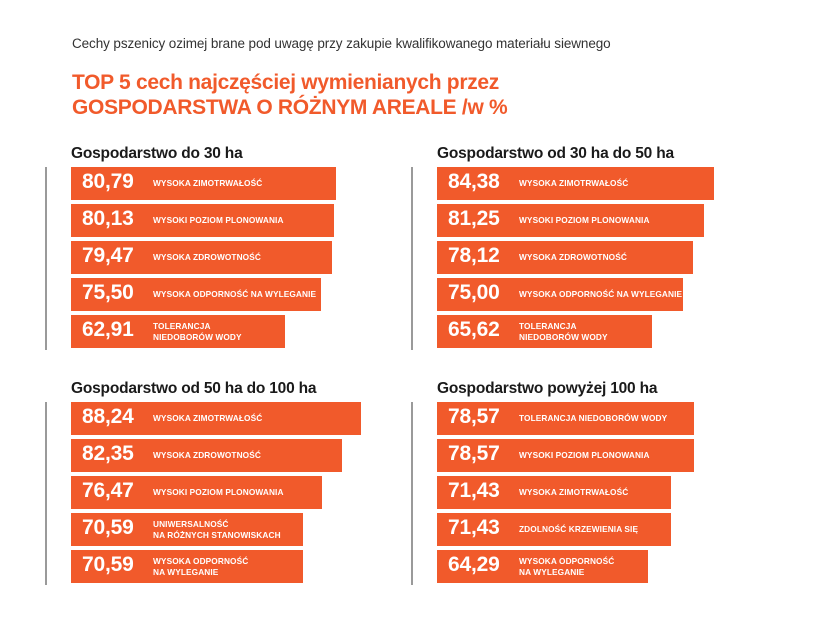 This screenshot has width=821, height=639. I want to click on bar: 65,62 TOLERANCJA NIEDOBORÓW WODY, so click(544, 331).